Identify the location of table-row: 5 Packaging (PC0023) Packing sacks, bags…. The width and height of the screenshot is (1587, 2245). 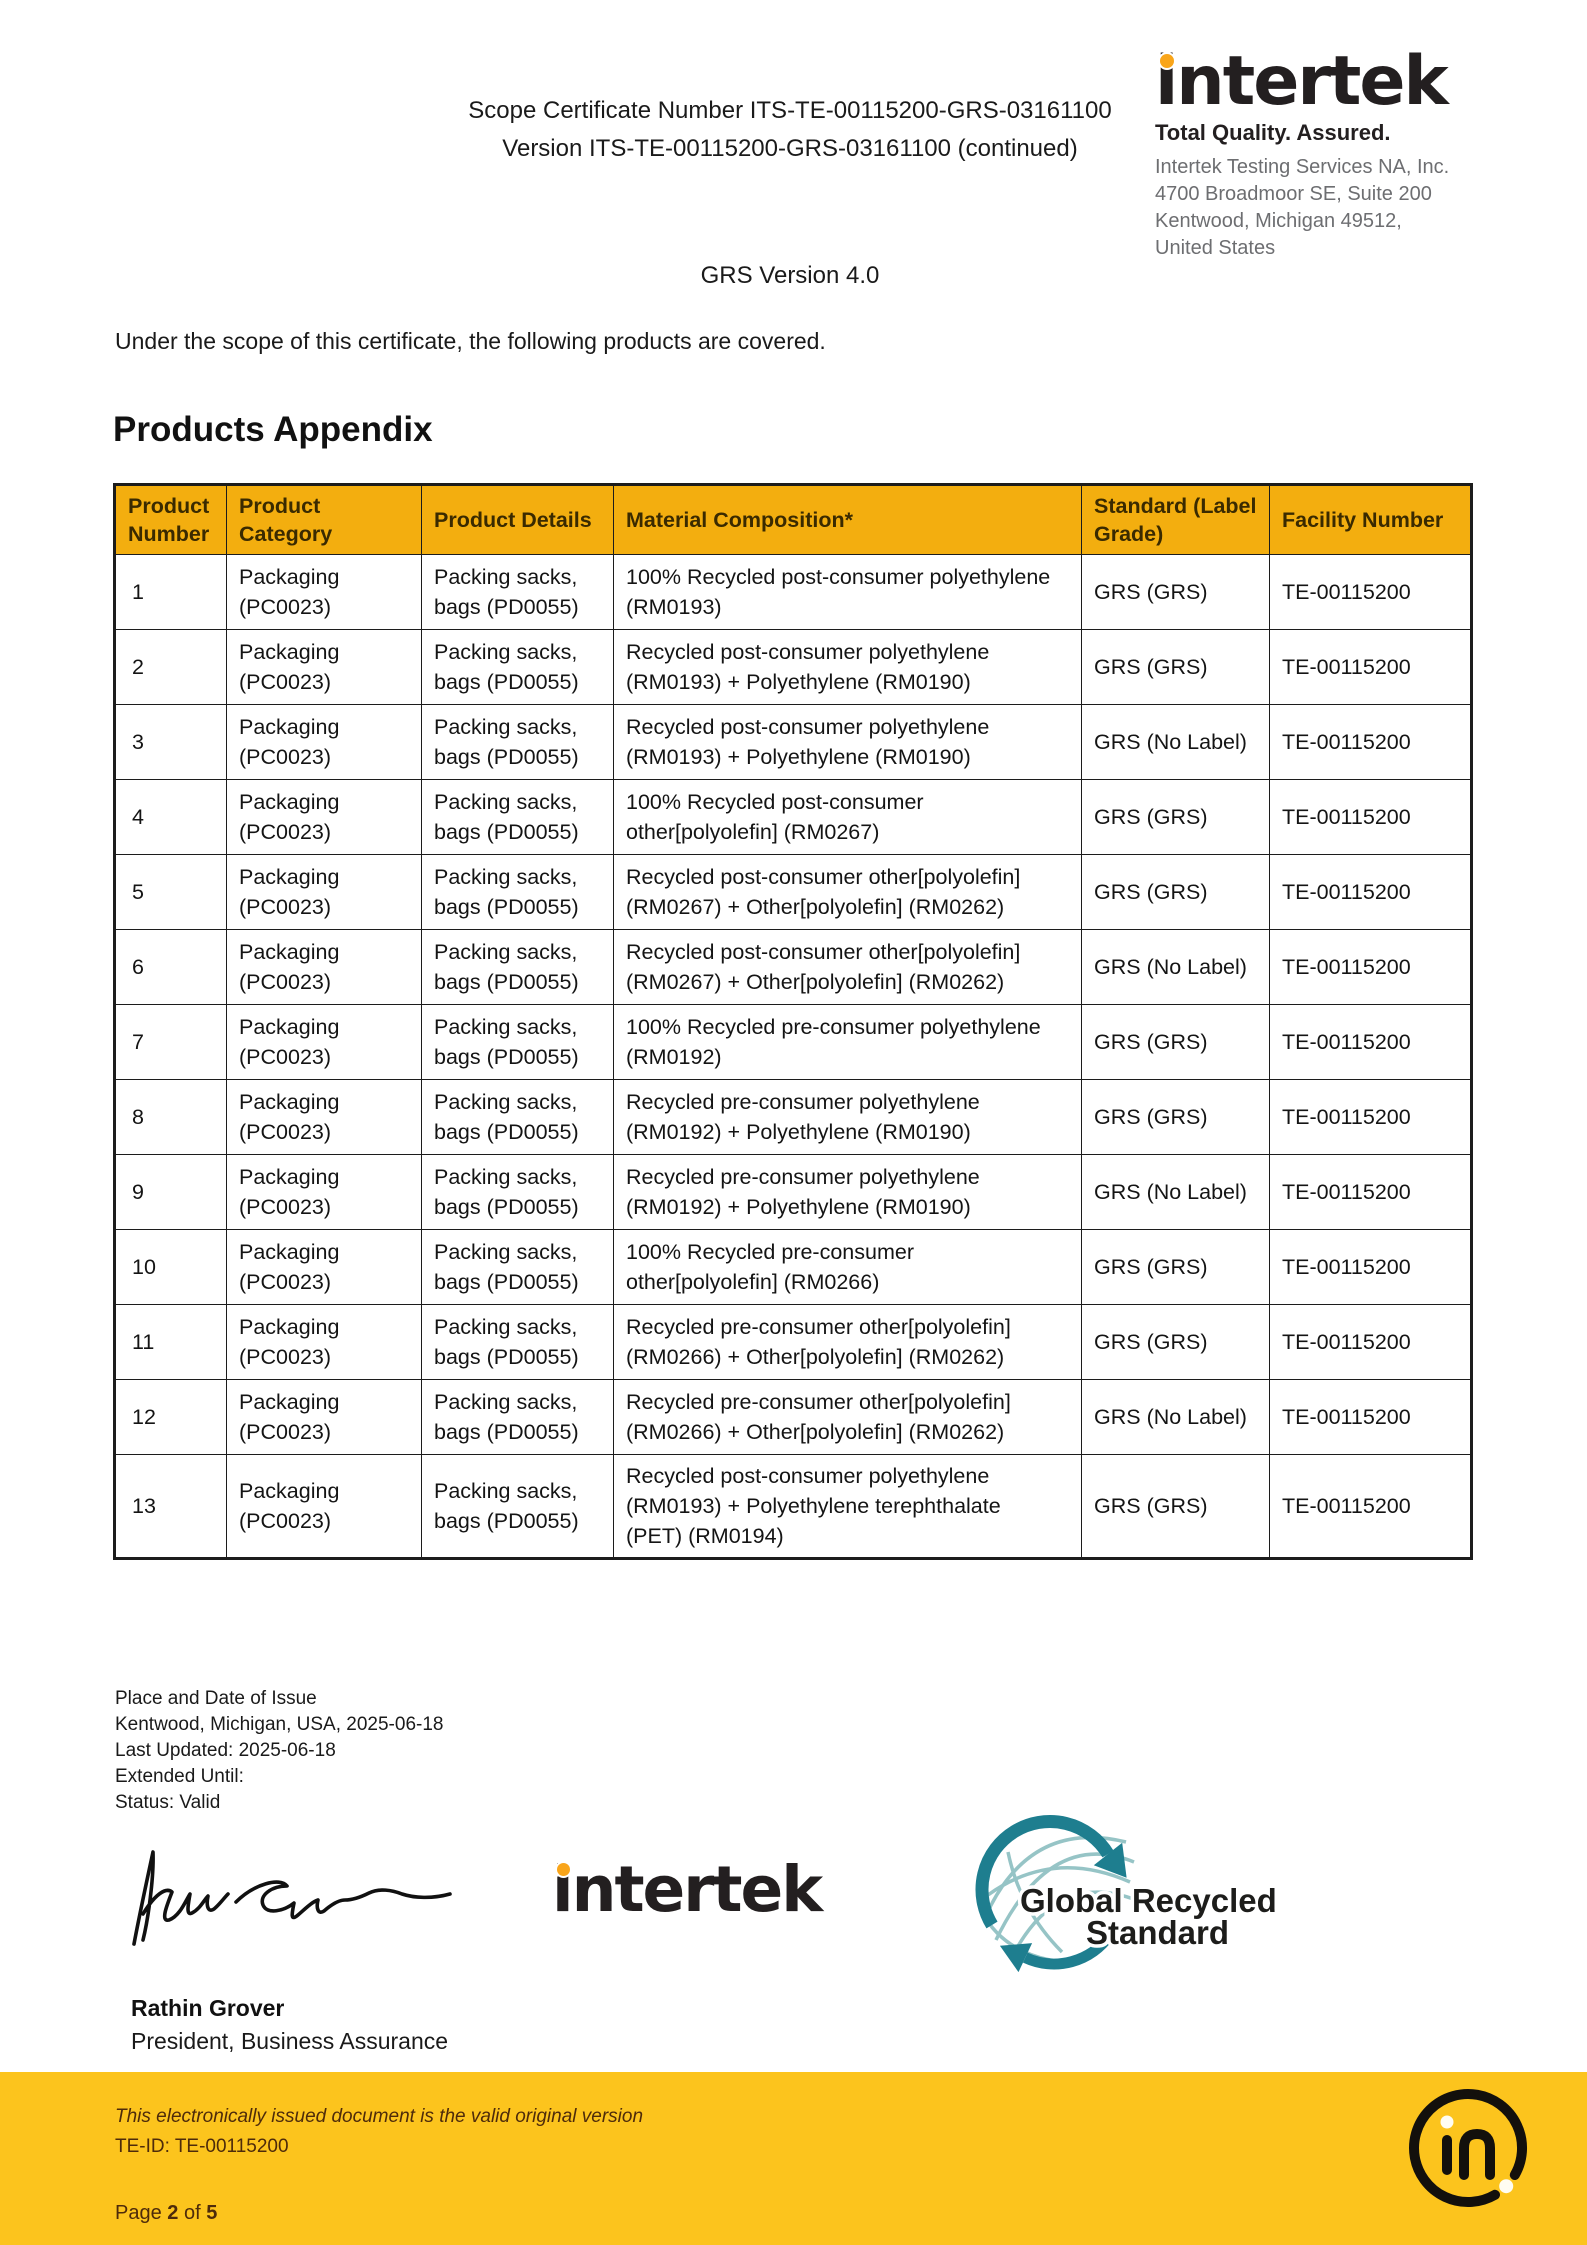
(793, 892).